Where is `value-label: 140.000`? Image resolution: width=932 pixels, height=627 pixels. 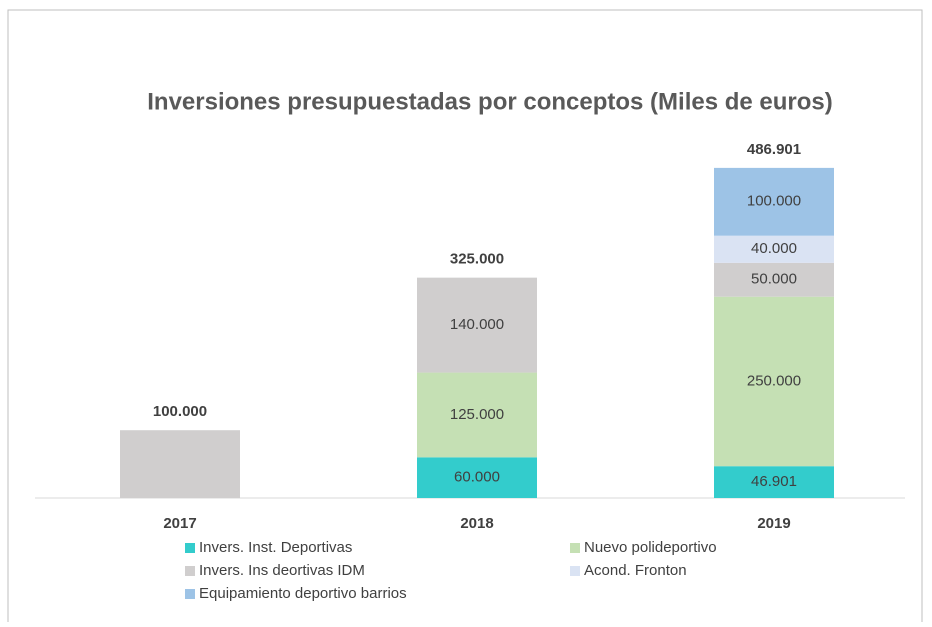 value-label: 140.000 is located at coordinates (477, 324).